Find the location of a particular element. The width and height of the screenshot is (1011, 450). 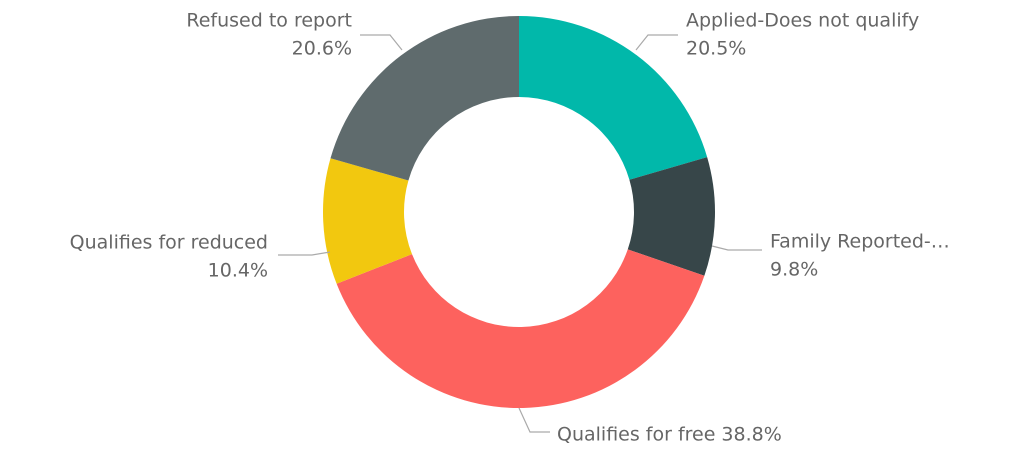

slice-value-label: 9.8% is located at coordinates (794, 270).